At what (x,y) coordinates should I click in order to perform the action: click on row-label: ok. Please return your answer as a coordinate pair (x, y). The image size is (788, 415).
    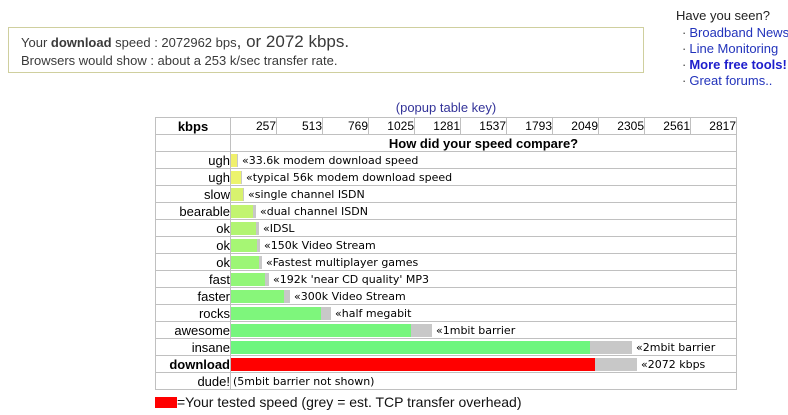
    Looking at the image, I should click on (193, 228).